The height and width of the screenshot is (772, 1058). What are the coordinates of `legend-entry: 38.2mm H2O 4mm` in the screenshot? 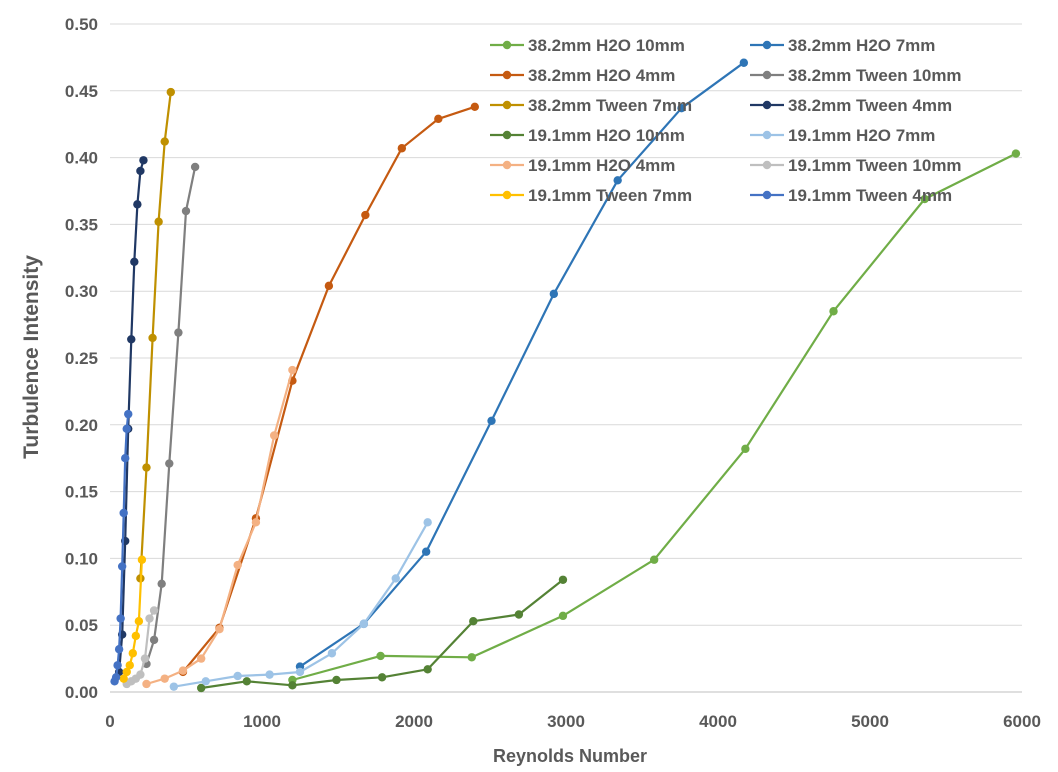 It's located at (582, 75).